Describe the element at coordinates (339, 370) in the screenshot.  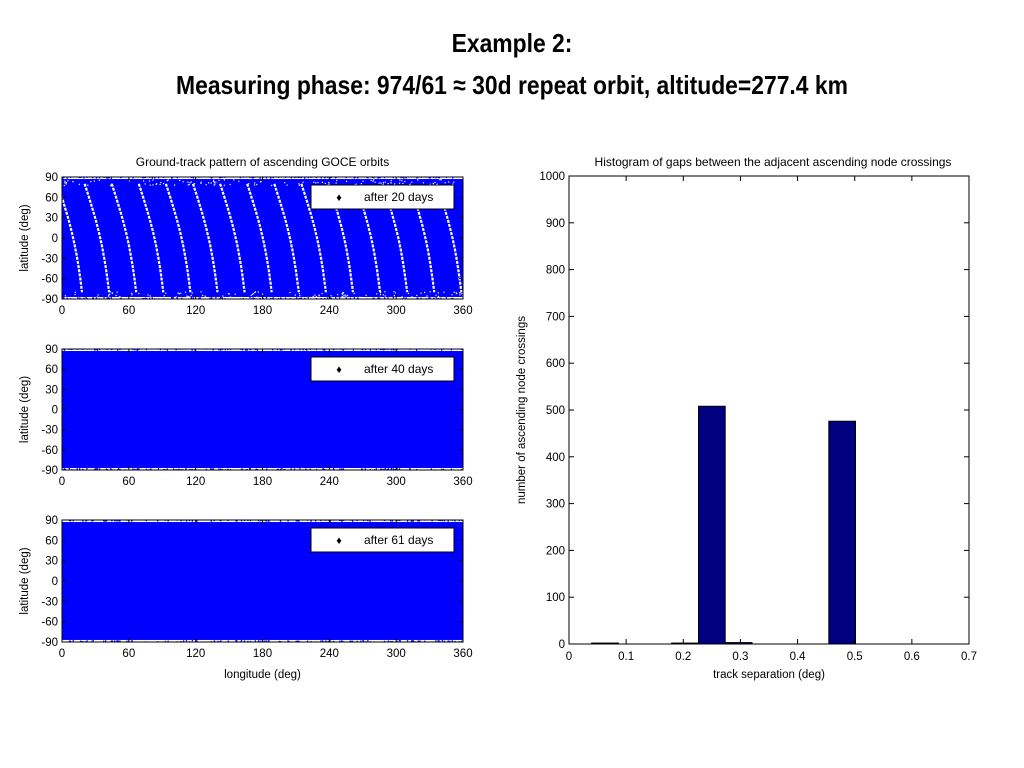
I see `legend-marker: ♦` at that location.